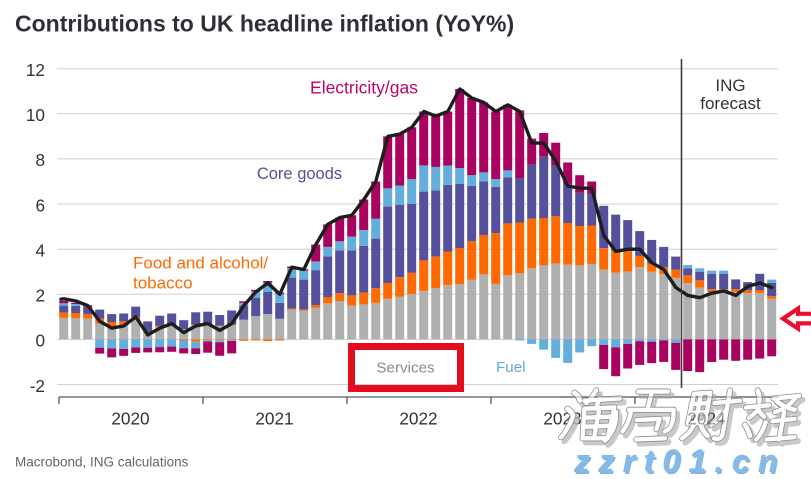  What do you see at coordinates (102, 462) in the screenshot?
I see `svg-text: Macrobond, ING calculations` at bounding box center [102, 462].